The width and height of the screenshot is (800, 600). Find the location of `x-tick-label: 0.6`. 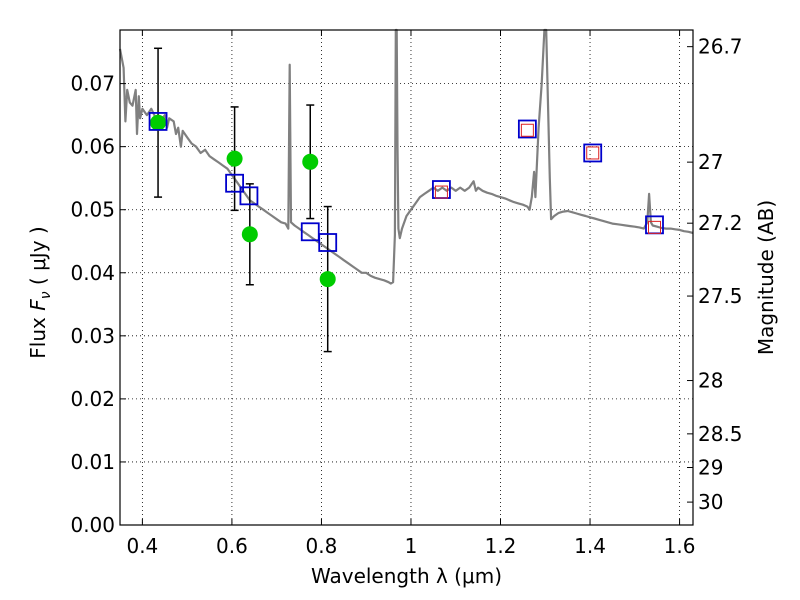

x-tick-label: 0.6 is located at coordinates (232, 546).